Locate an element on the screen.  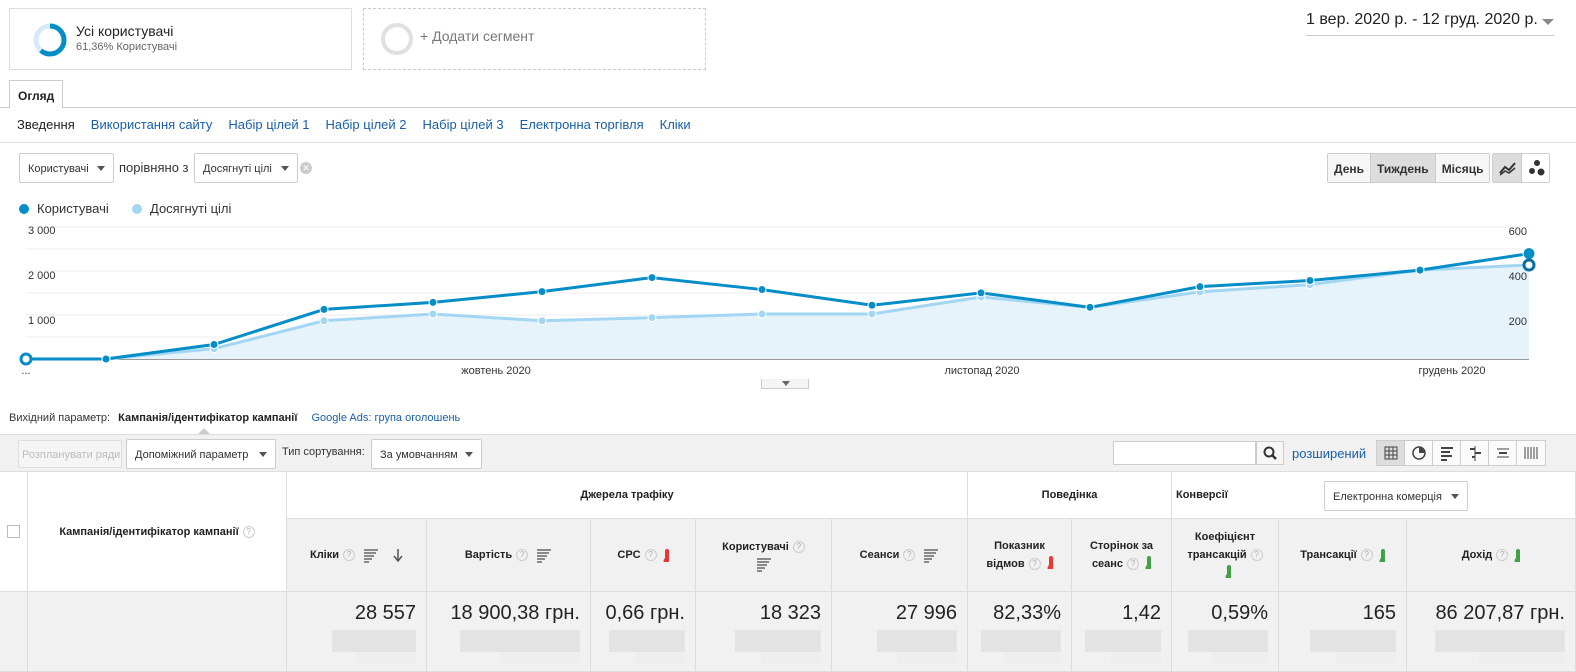
col-header-cpc: CPC? is located at coordinates (643, 555).